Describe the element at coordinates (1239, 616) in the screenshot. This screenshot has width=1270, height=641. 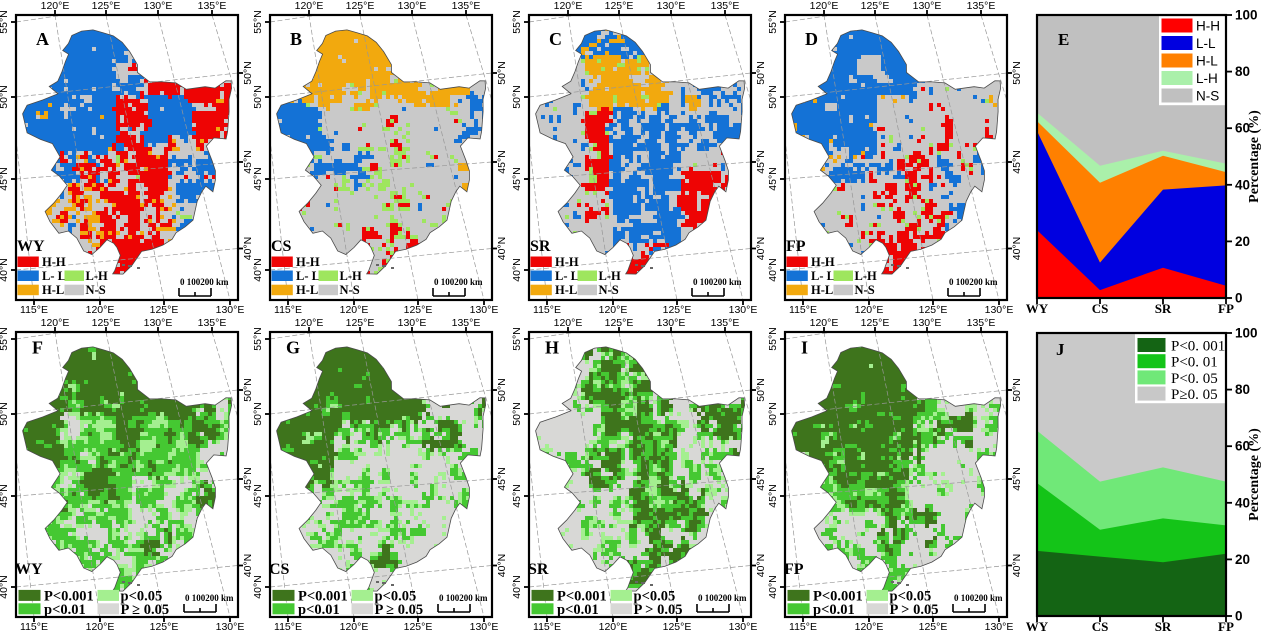
I see `svg-text: 0` at that location.